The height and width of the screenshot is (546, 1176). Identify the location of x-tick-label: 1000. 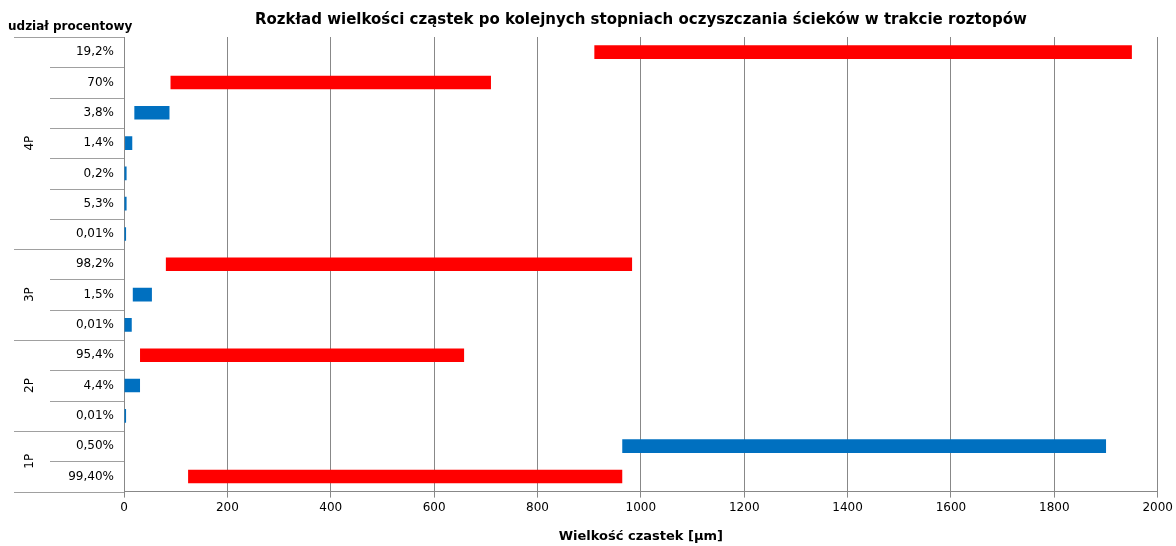
(641, 506).